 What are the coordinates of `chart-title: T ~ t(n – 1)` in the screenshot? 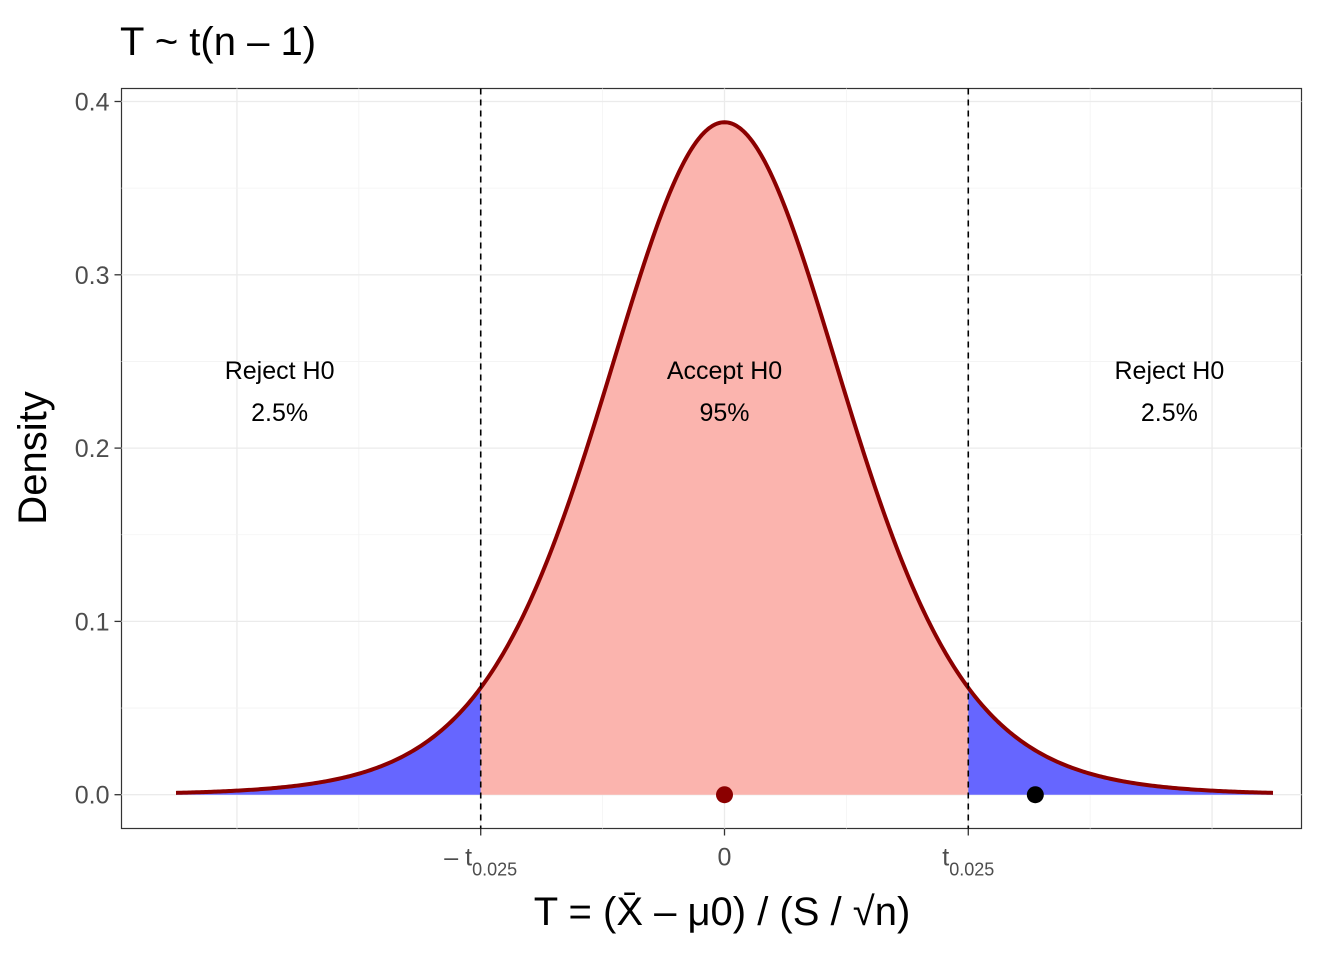 It's located at (218, 42).